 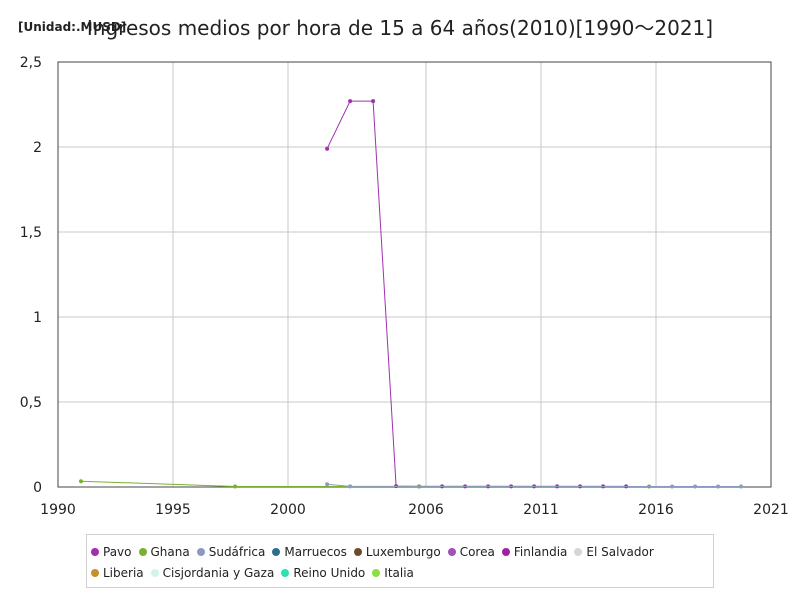 I want to click on legend-item: Italia, so click(x=393, y=572).